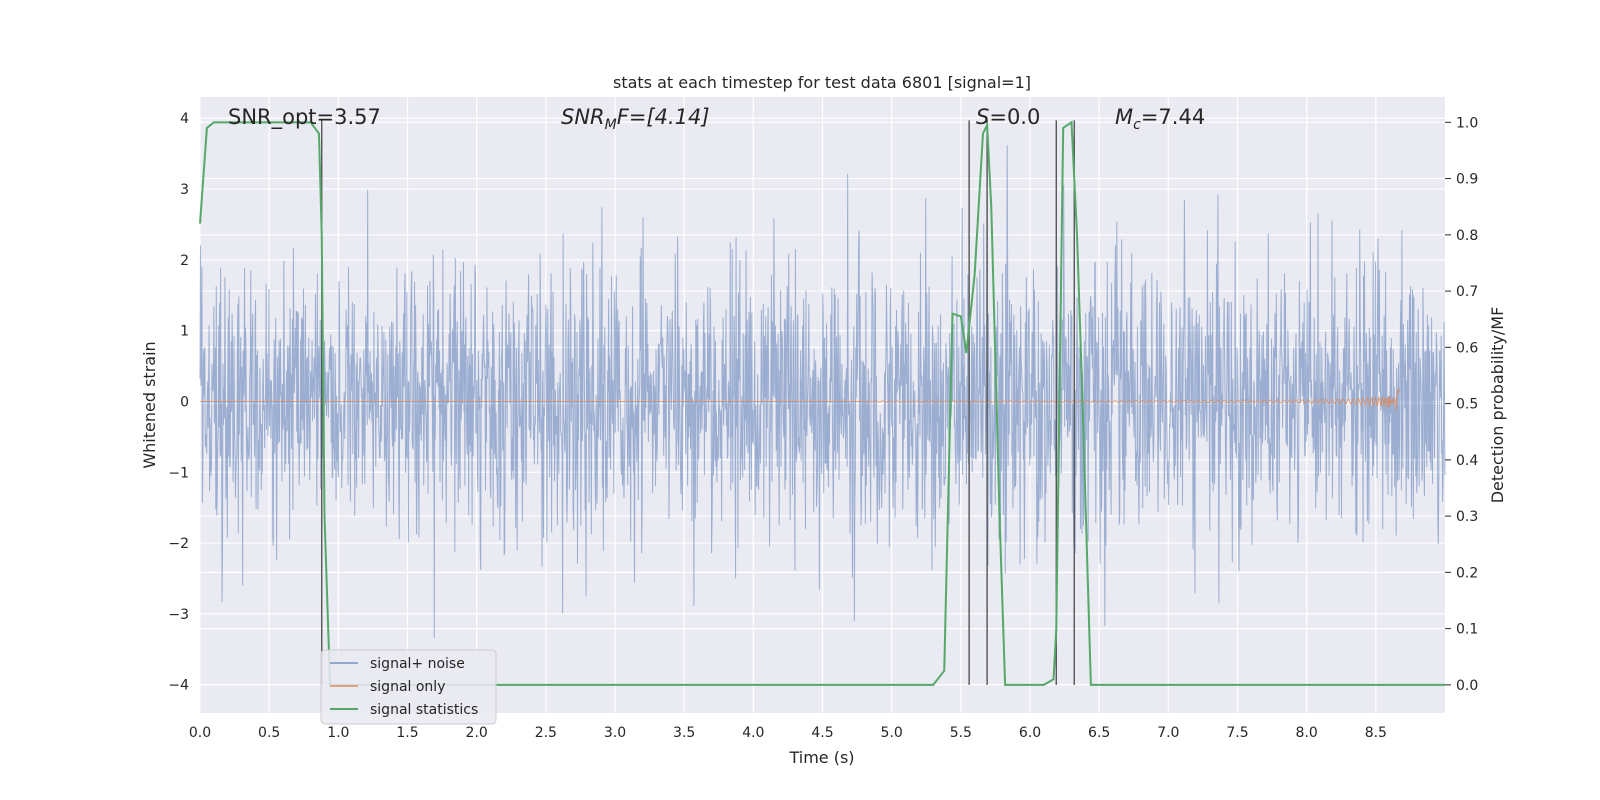 The width and height of the screenshot is (1600, 800). I want to click on x-tick-label: 1.5, so click(407, 733).